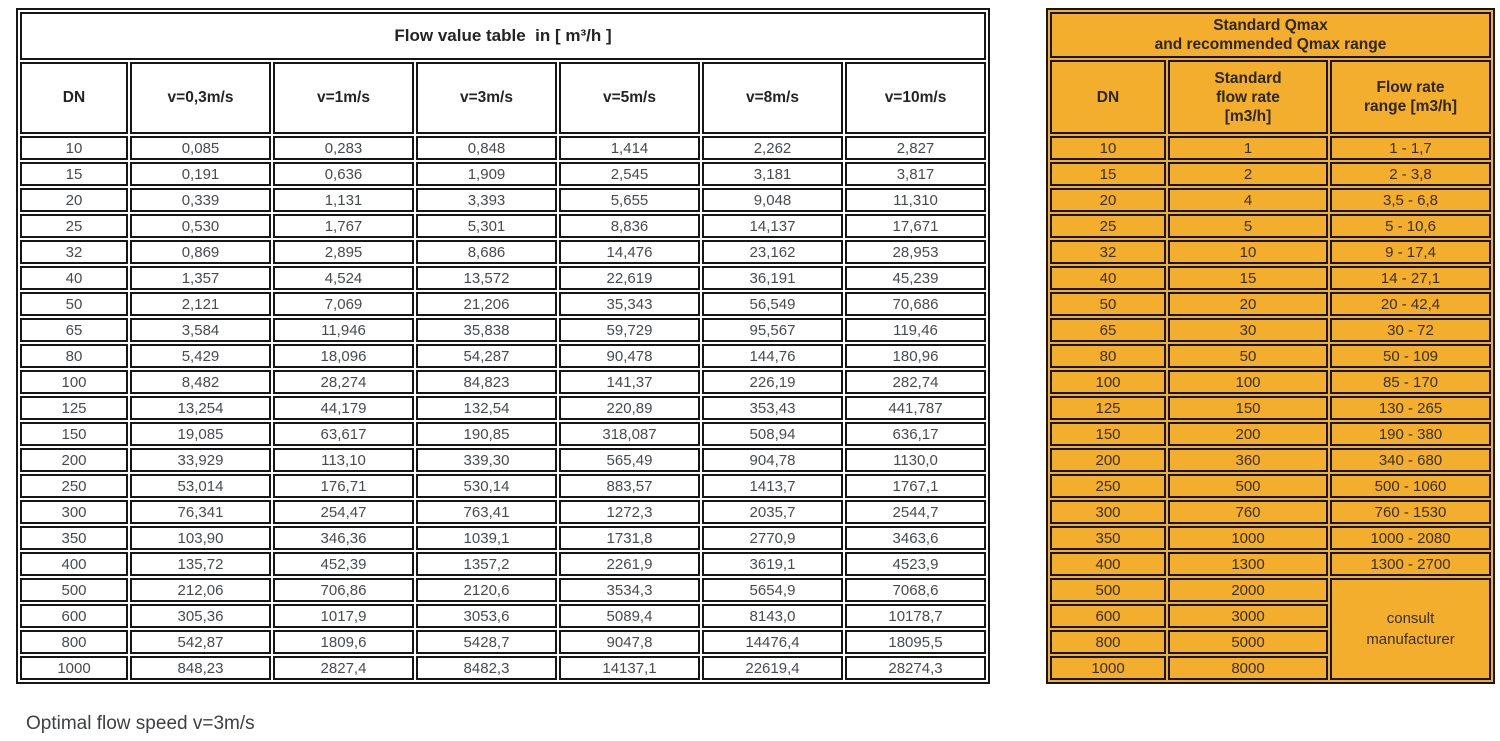 This screenshot has height=741, width=1500. I want to click on table-cell: 9047,8, so click(629, 642).